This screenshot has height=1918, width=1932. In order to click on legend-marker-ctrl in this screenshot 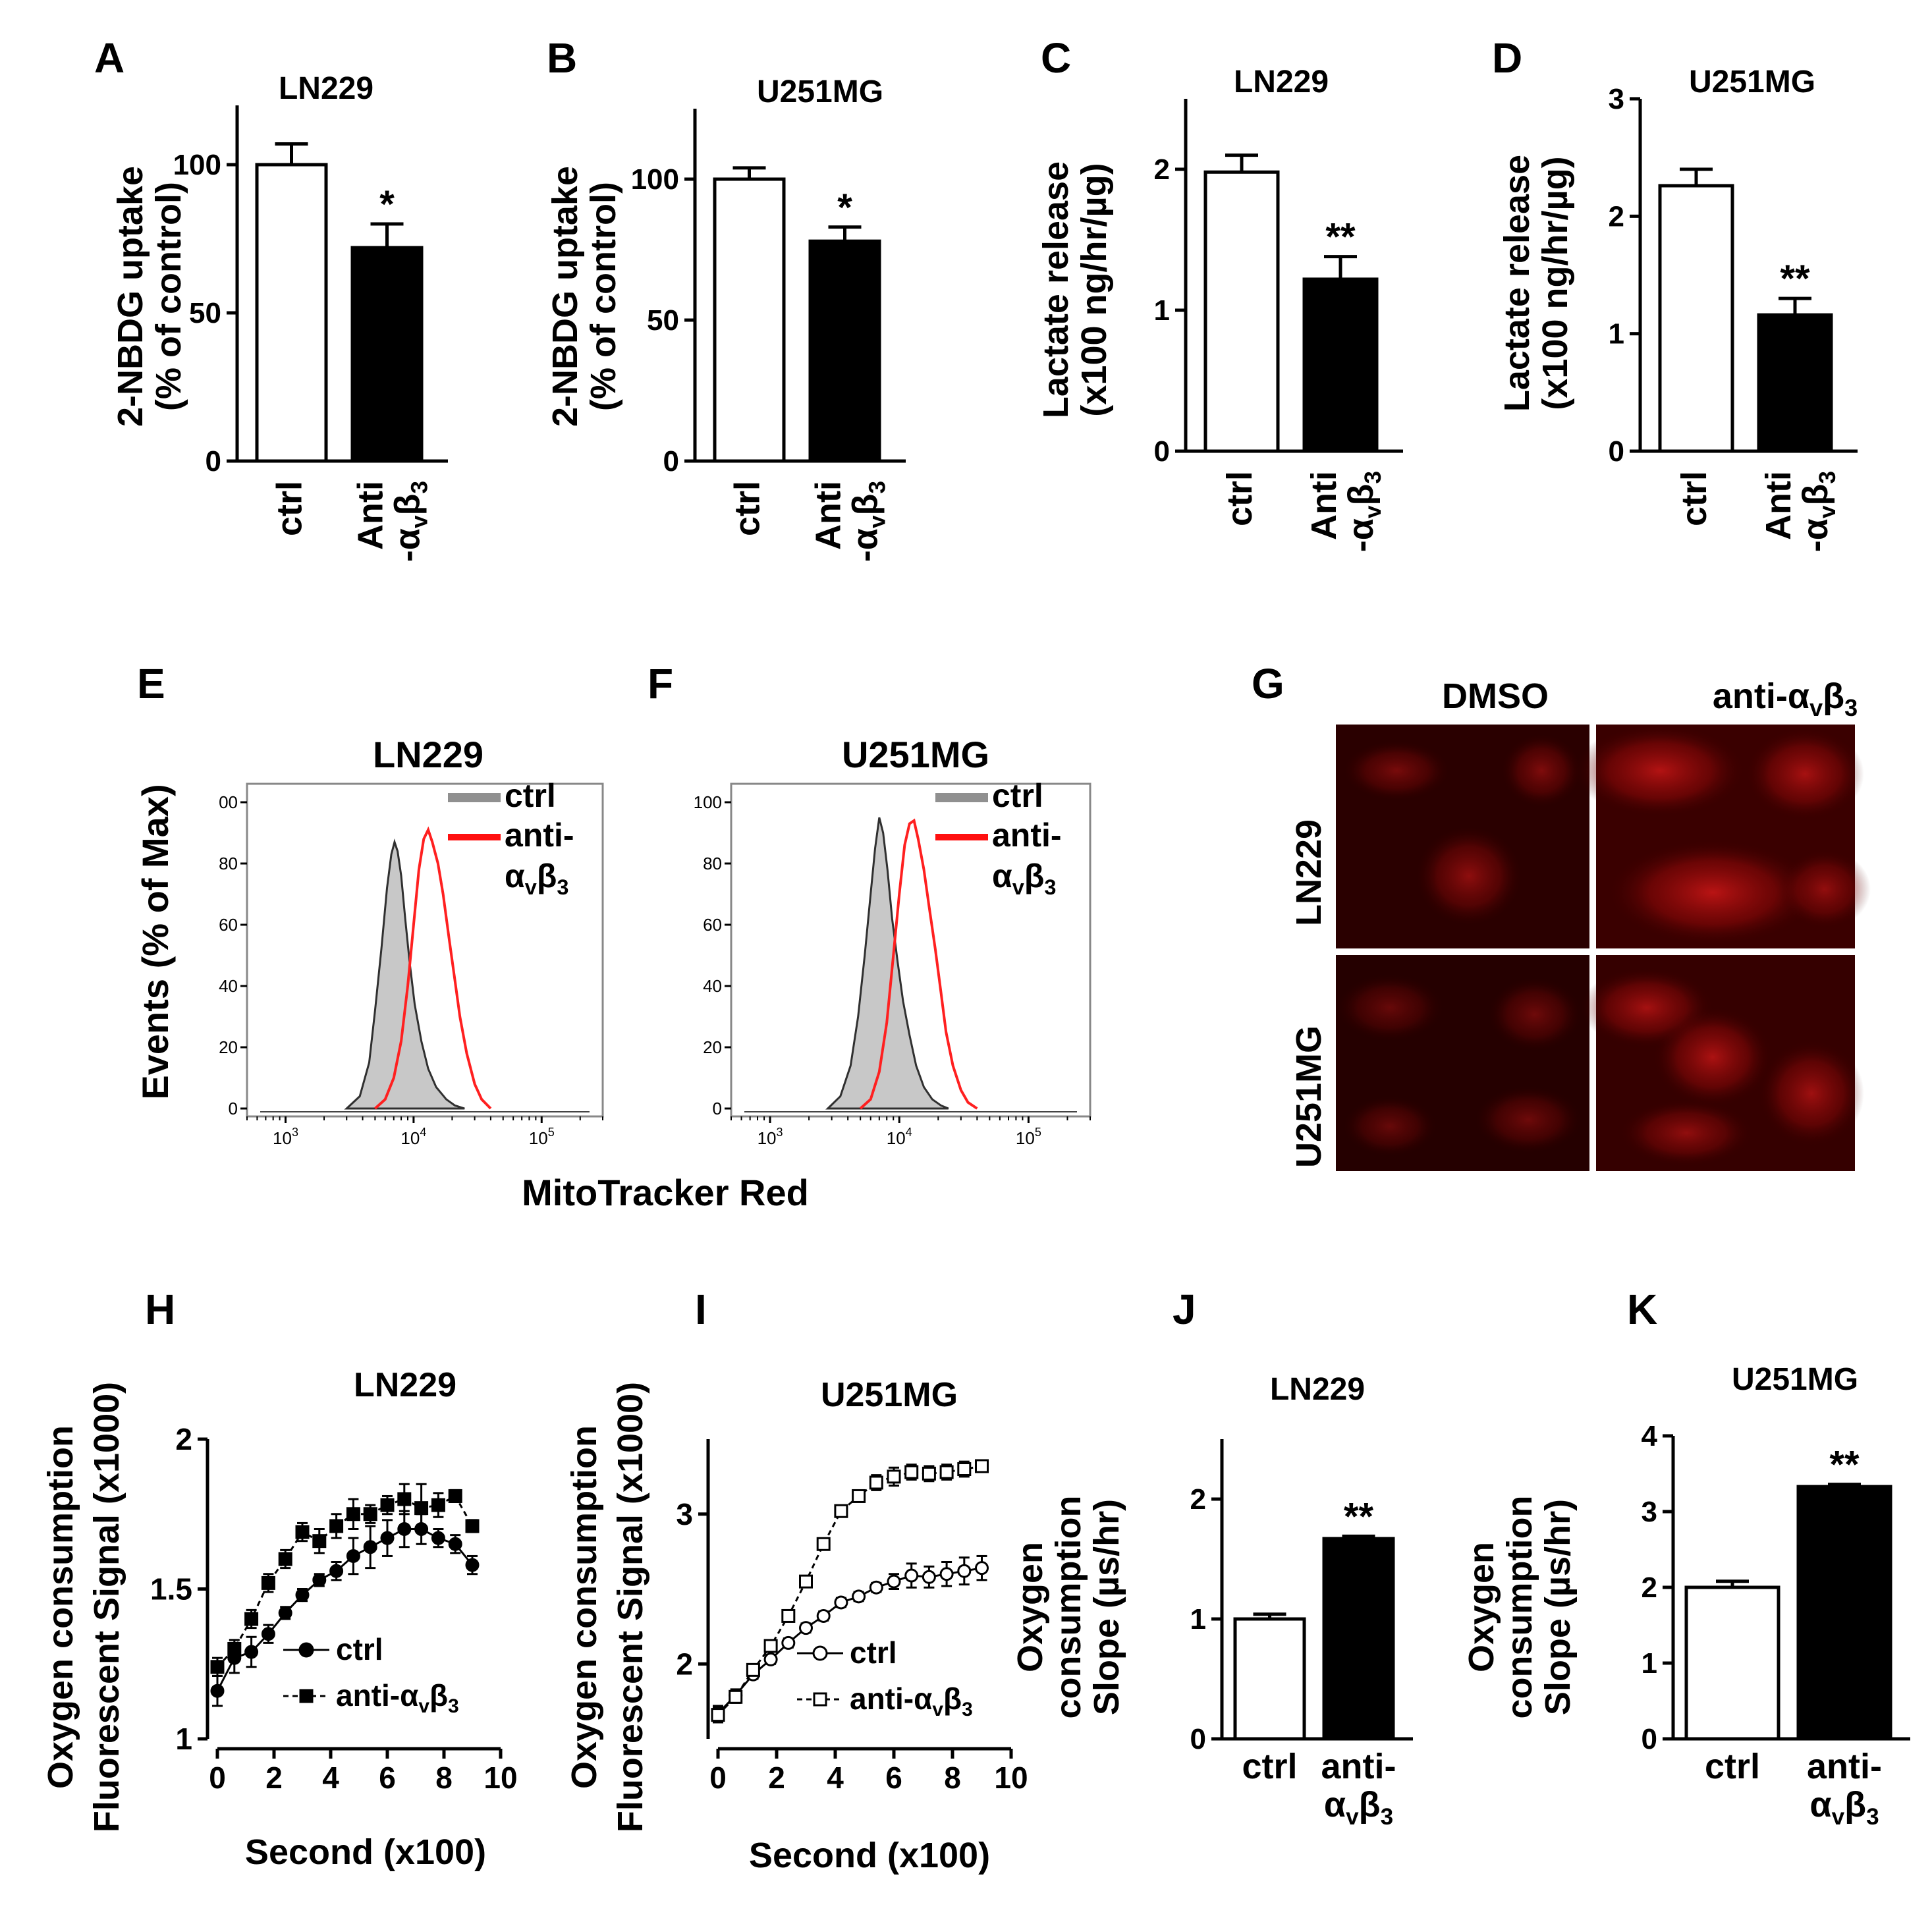, I will do `click(820, 1653)`.